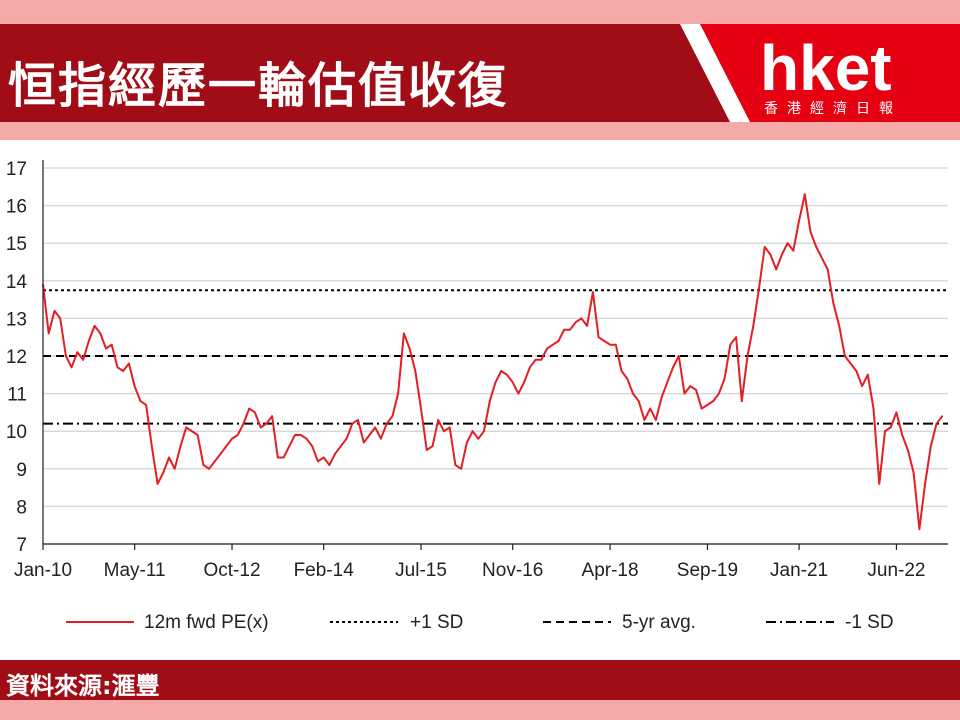 The width and height of the screenshot is (960, 720). What do you see at coordinates (17, 395) in the screenshot?
I see `y-tick-label: 11` at bounding box center [17, 395].